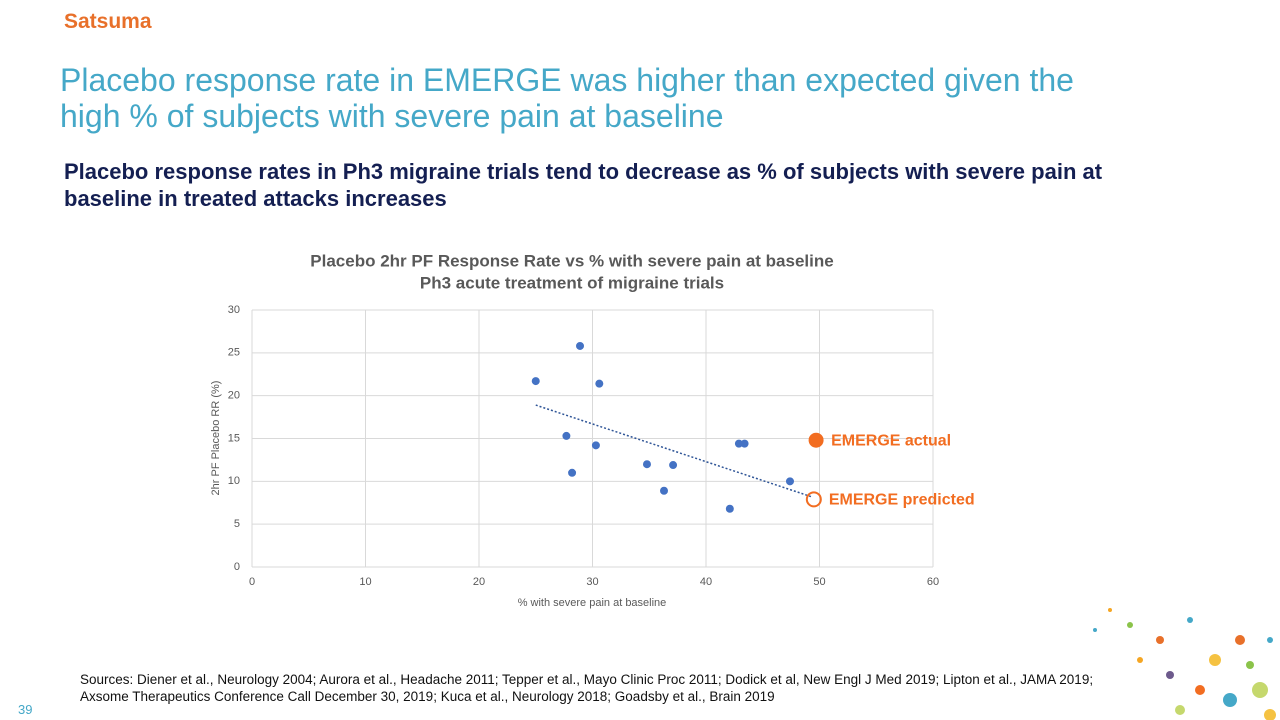  I want to click on x-axis-label: % with severe pain at baseline, so click(592, 603).